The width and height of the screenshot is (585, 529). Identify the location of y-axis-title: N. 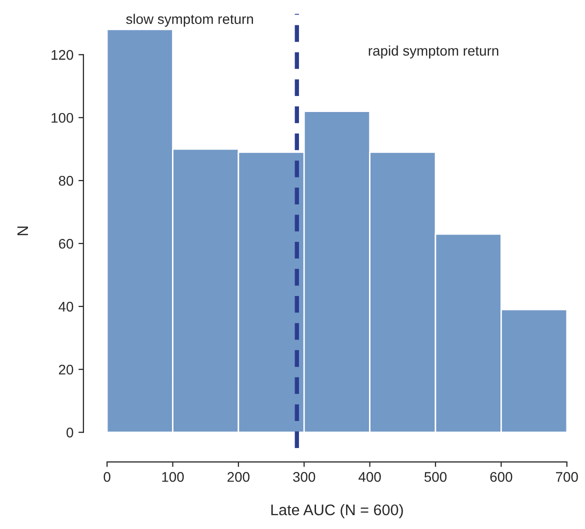
(22, 231).